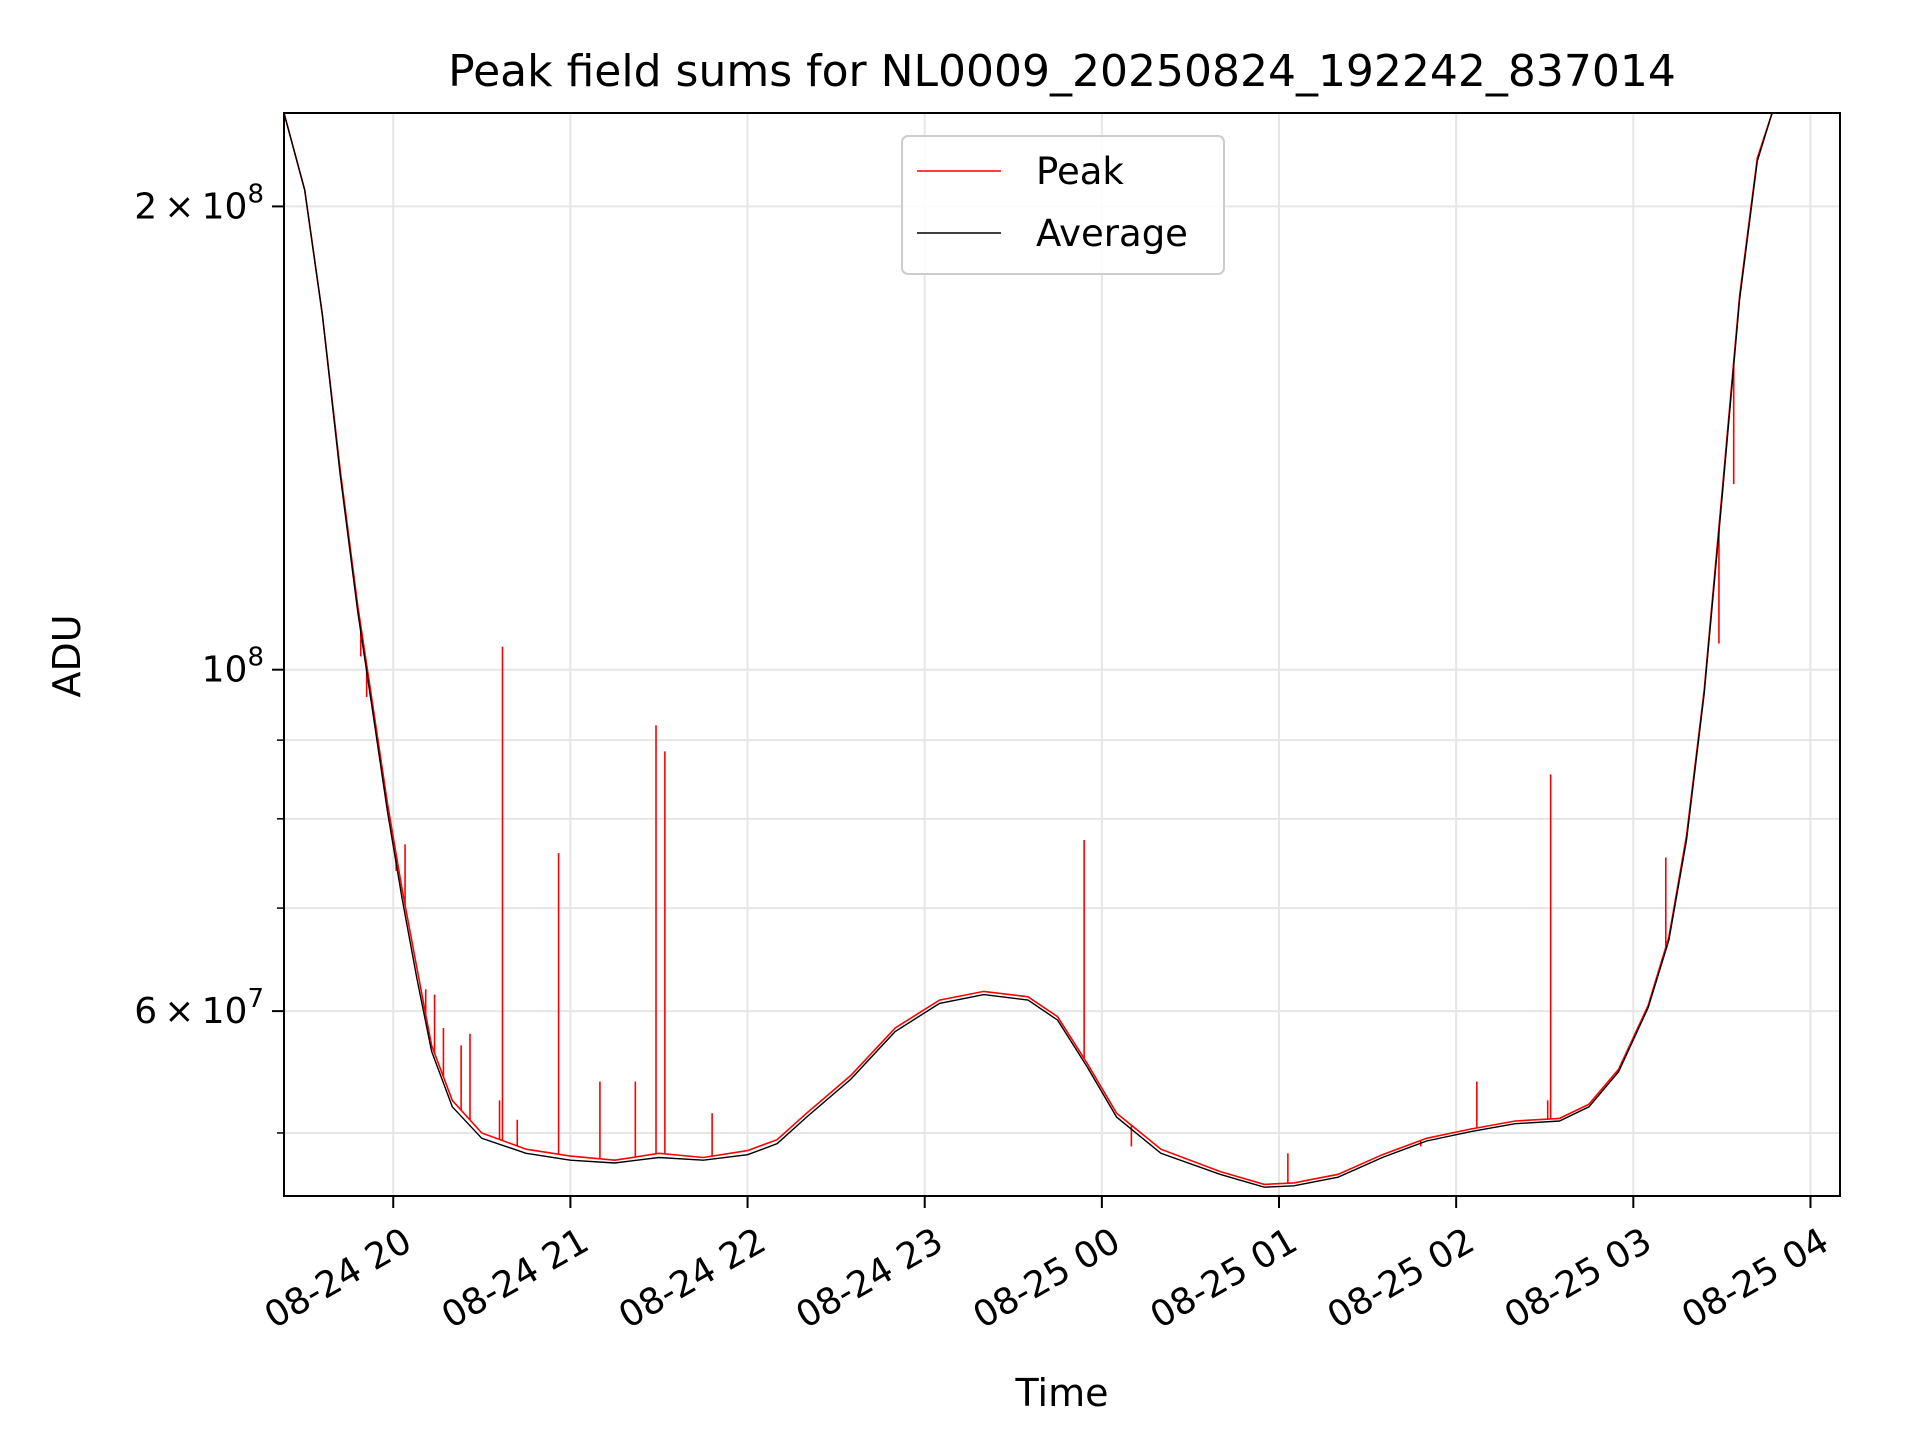 The width and height of the screenshot is (1920, 1440). What do you see at coordinates (1080, 171) in the screenshot?
I see `legend-peak-label: Peak` at bounding box center [1080, 171].